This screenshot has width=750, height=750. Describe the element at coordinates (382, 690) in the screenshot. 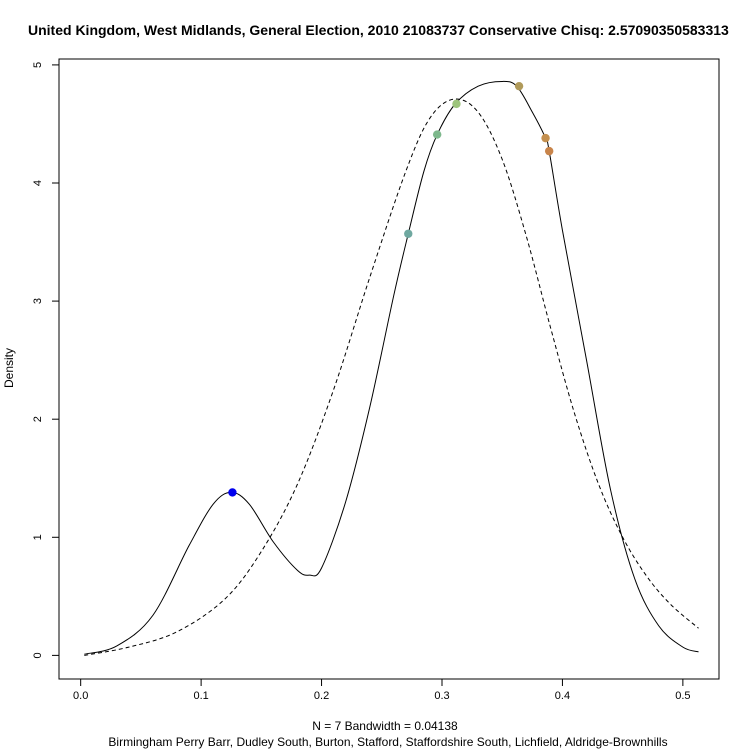

I see `x-axis: 0.0 0.1 0.2 0.3 0.4 0.5` at that location.